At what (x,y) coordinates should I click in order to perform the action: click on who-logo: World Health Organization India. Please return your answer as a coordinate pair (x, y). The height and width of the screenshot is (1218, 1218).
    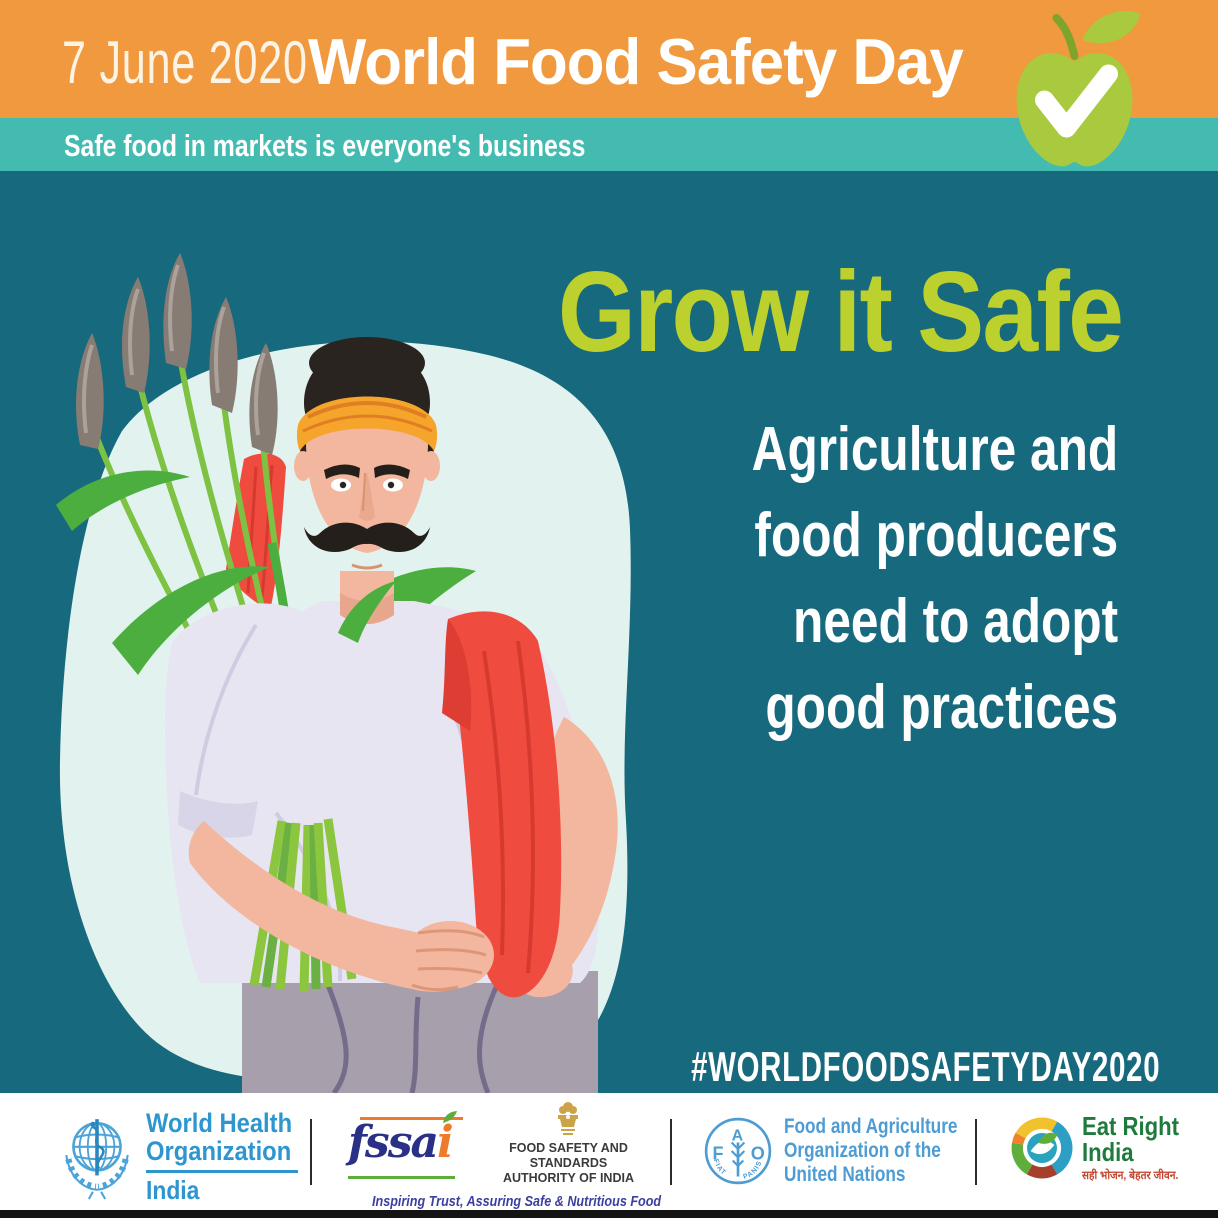
    Looking at the image, I should click on (184, 1156).